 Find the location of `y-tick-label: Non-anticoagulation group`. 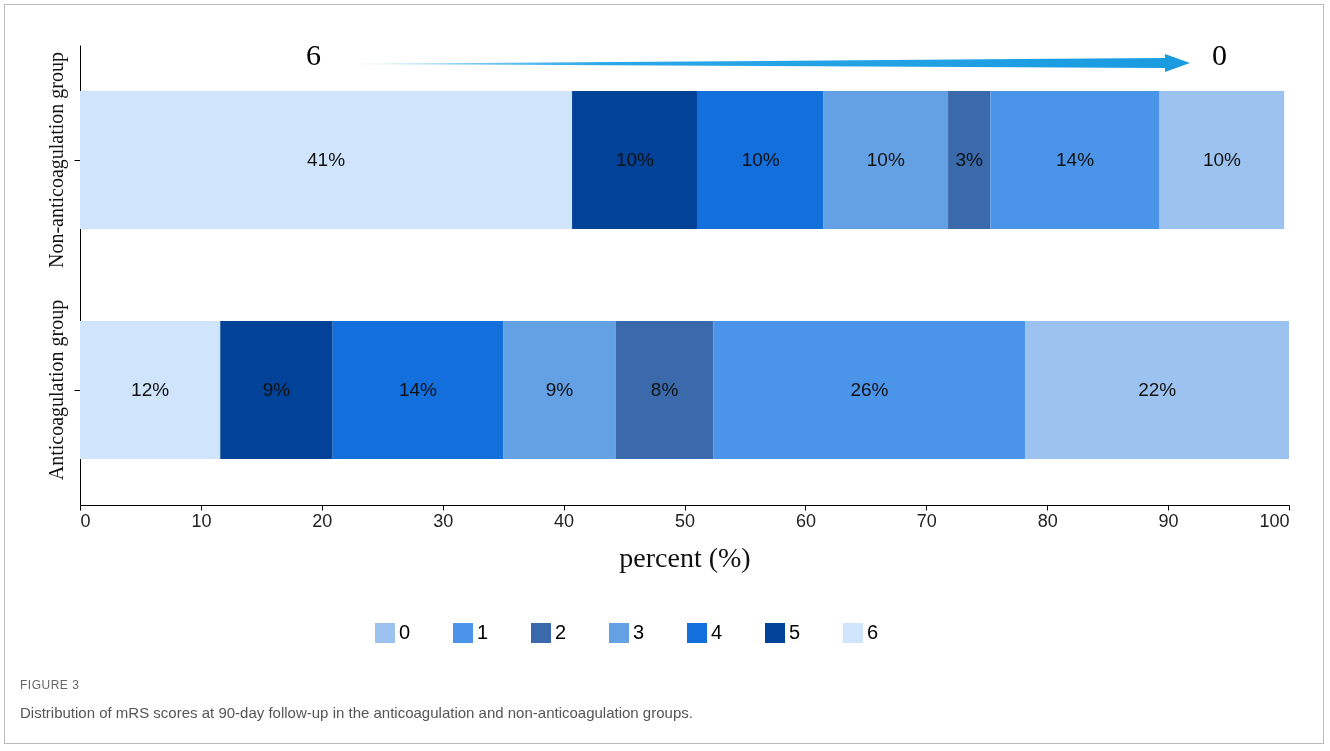

y-tick-label: Non-anticoagulation group is located at coordinates (56, 160).